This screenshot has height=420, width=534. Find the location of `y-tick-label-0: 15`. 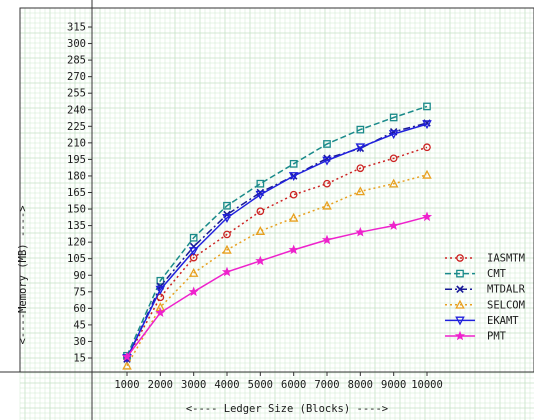

y-tick-label-0: 15 is located at coordinates (79, 359).